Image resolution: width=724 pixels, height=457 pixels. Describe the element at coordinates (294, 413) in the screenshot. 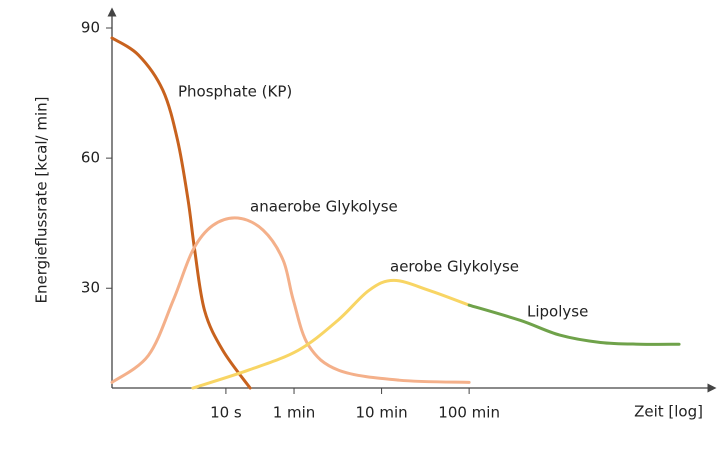

I see `x-tick-label: 1 min` at that location.